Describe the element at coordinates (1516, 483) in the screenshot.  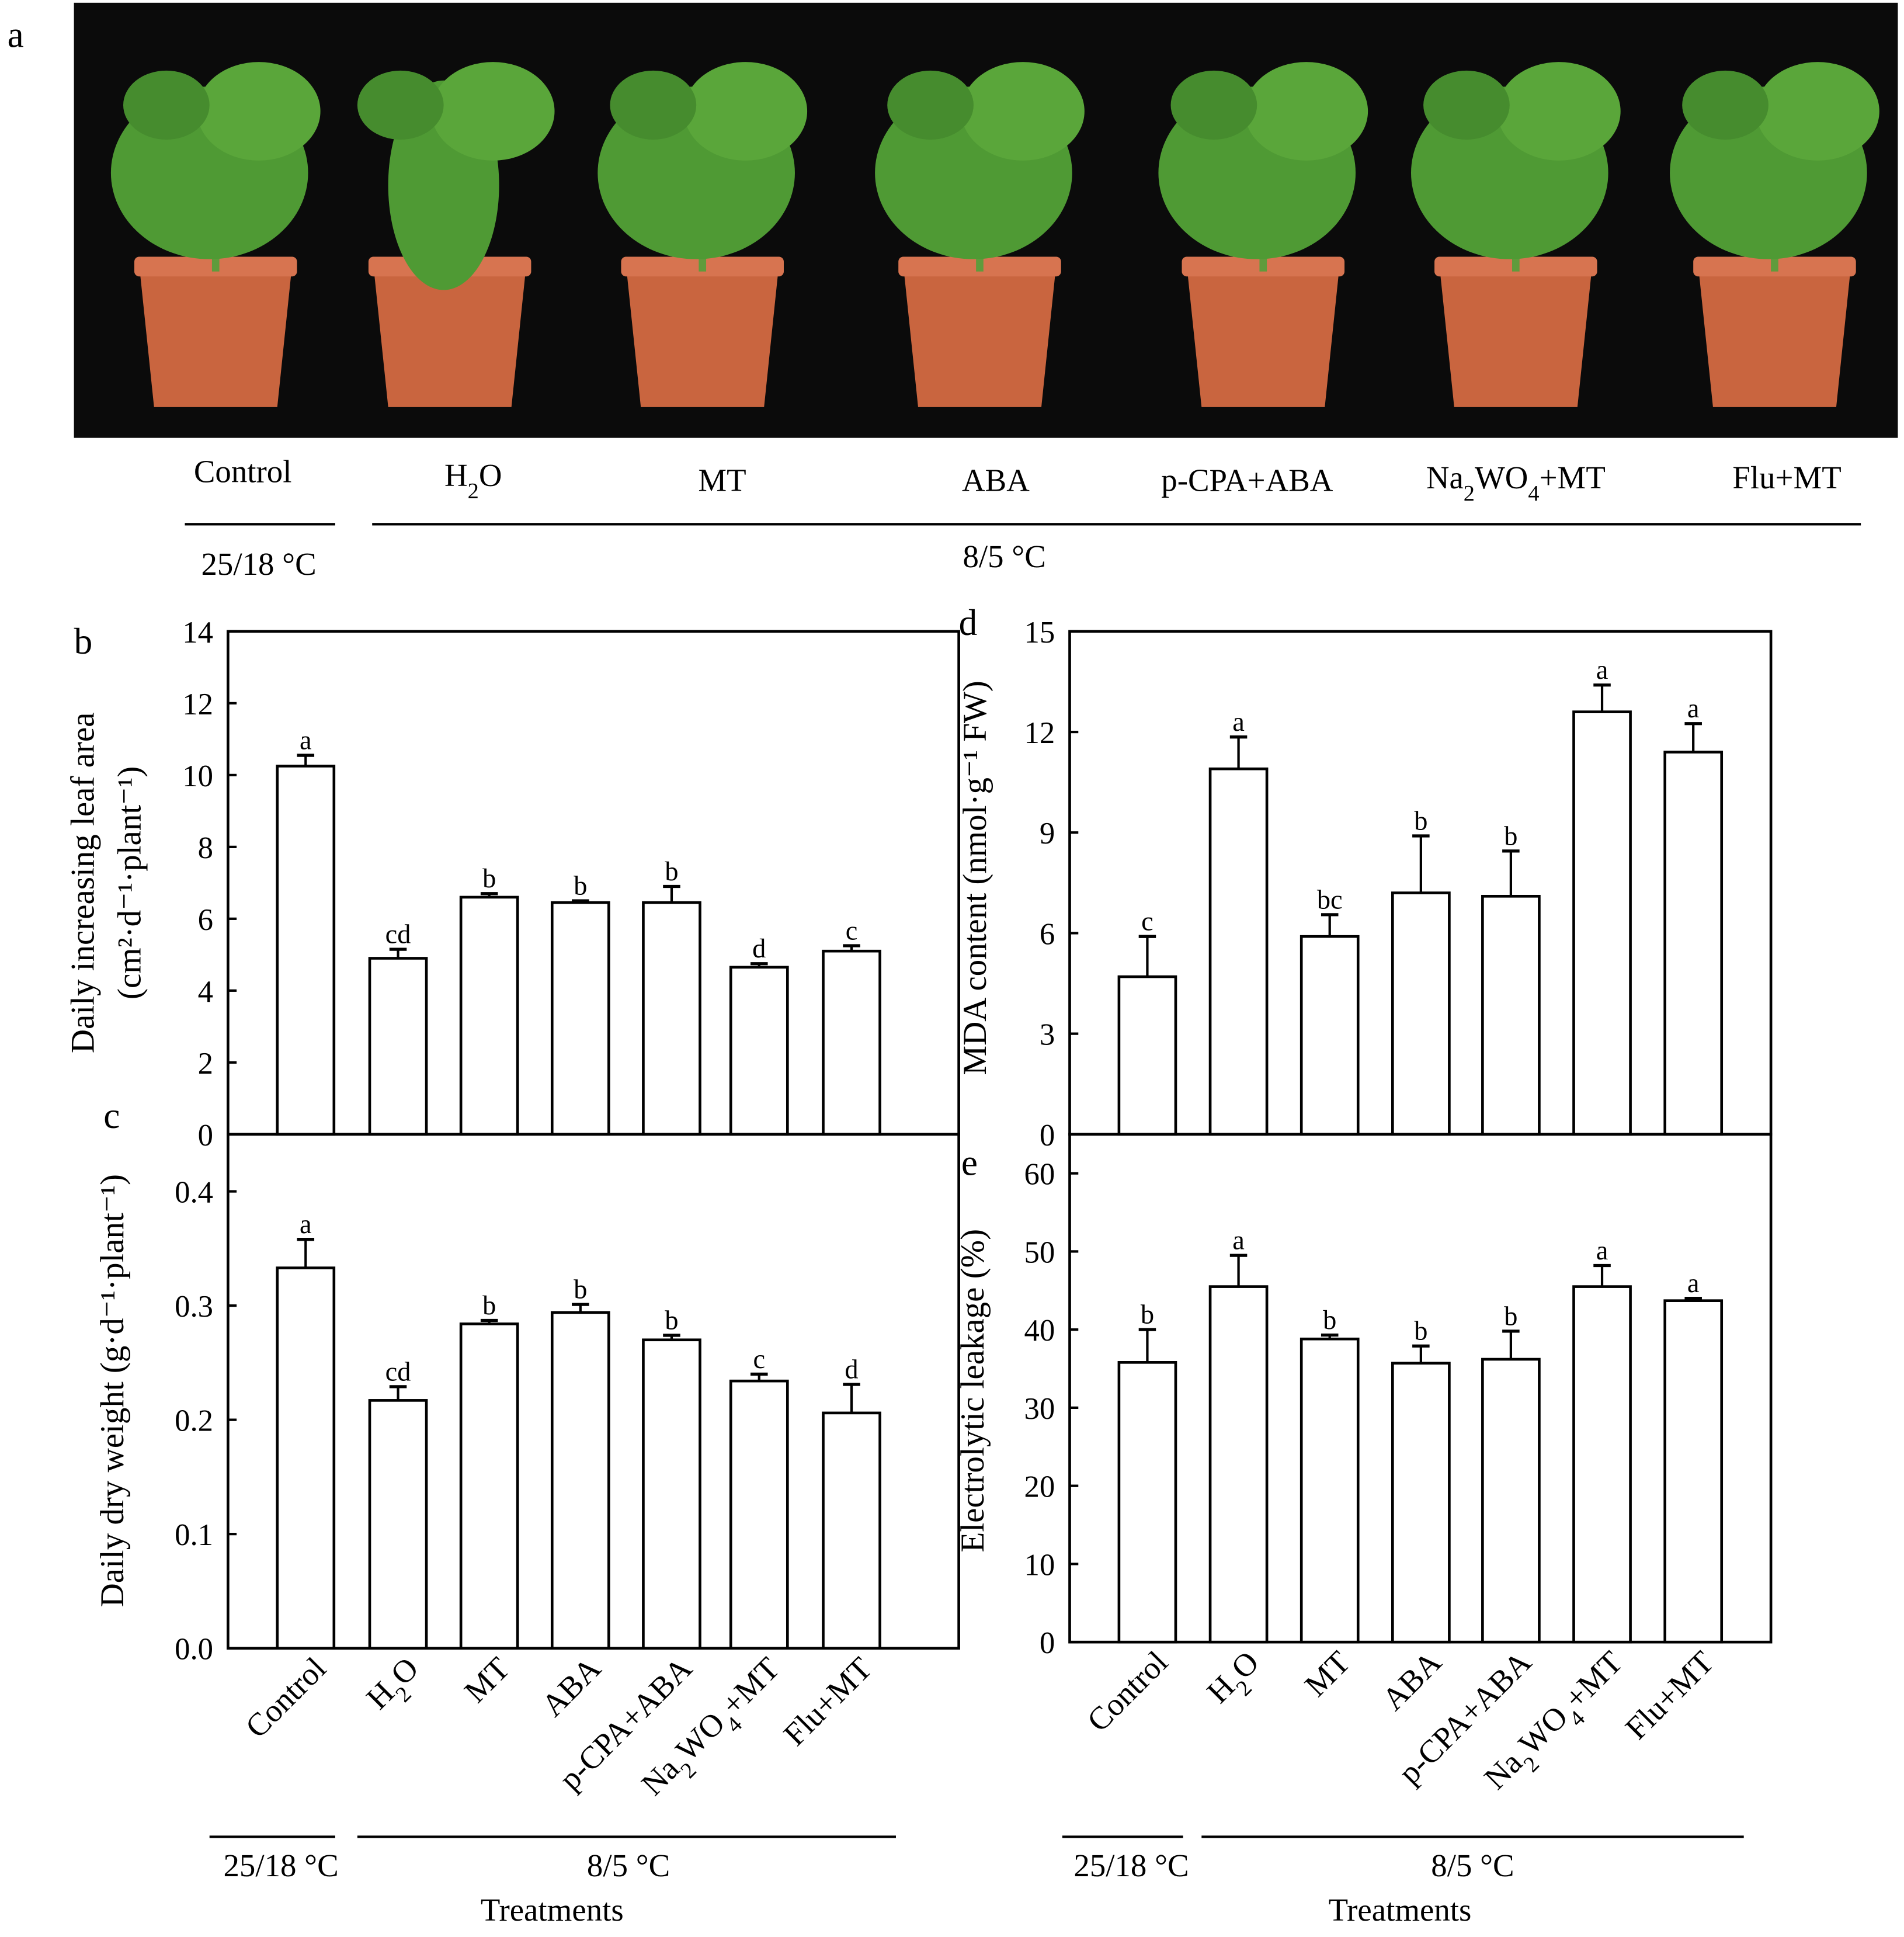
I see `photo-treatment-label: Na2WO4+MT` at that location.